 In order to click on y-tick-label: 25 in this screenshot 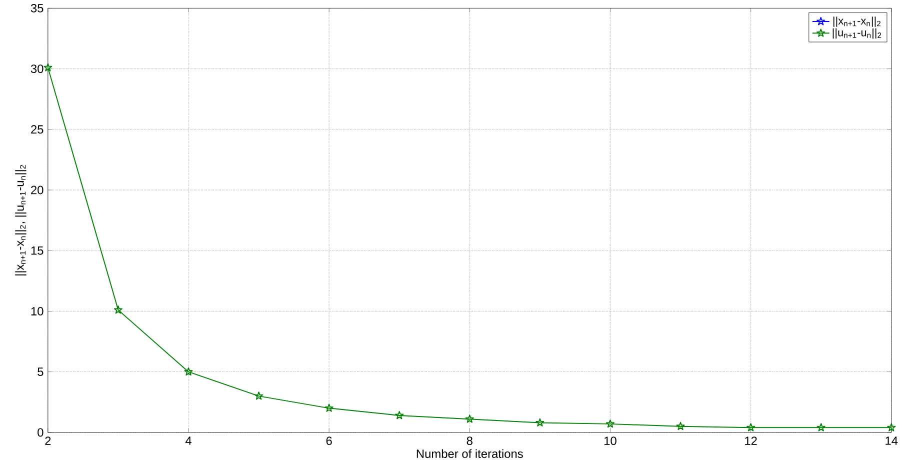, I will do `click(37, 129)`.